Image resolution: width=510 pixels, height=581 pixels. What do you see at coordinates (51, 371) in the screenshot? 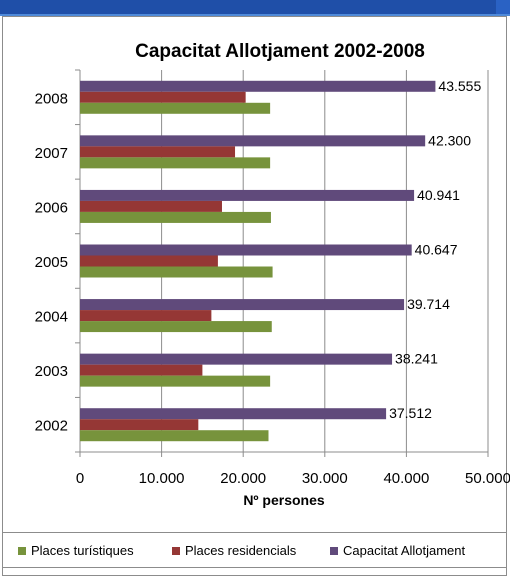
I see `y-tick-label: 2003` at bounding box center [51, 371].